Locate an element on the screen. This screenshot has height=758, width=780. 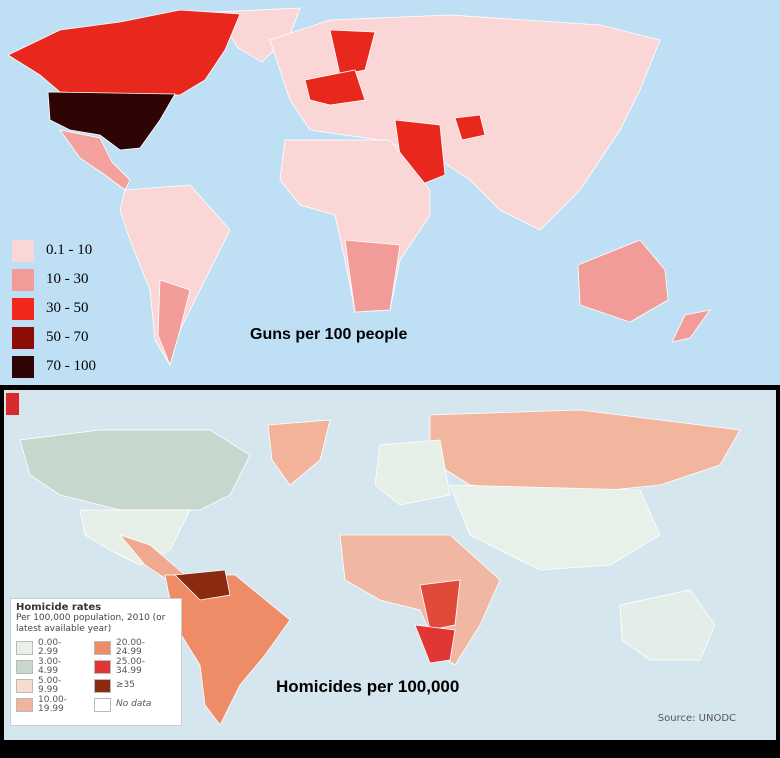
legend-label: 5.00-9.99 is located at coordinates (50, 685).